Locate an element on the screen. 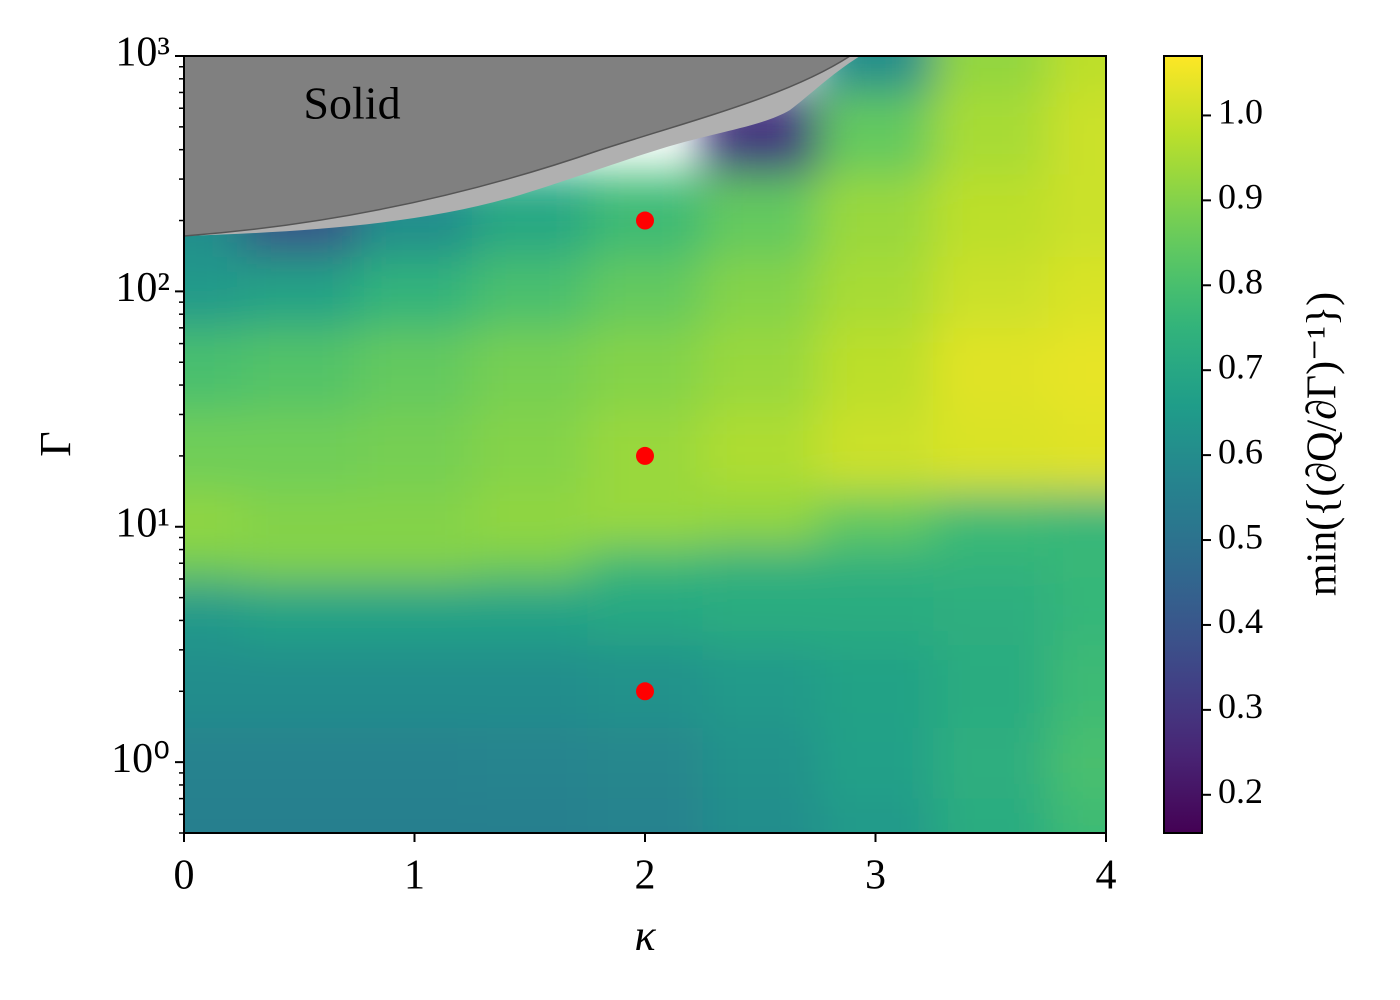 Image resolution: width=1400 pixels, height=1000 pixels. colorbar-tick-label: 0.5 is located at coordinates (1240, 536).